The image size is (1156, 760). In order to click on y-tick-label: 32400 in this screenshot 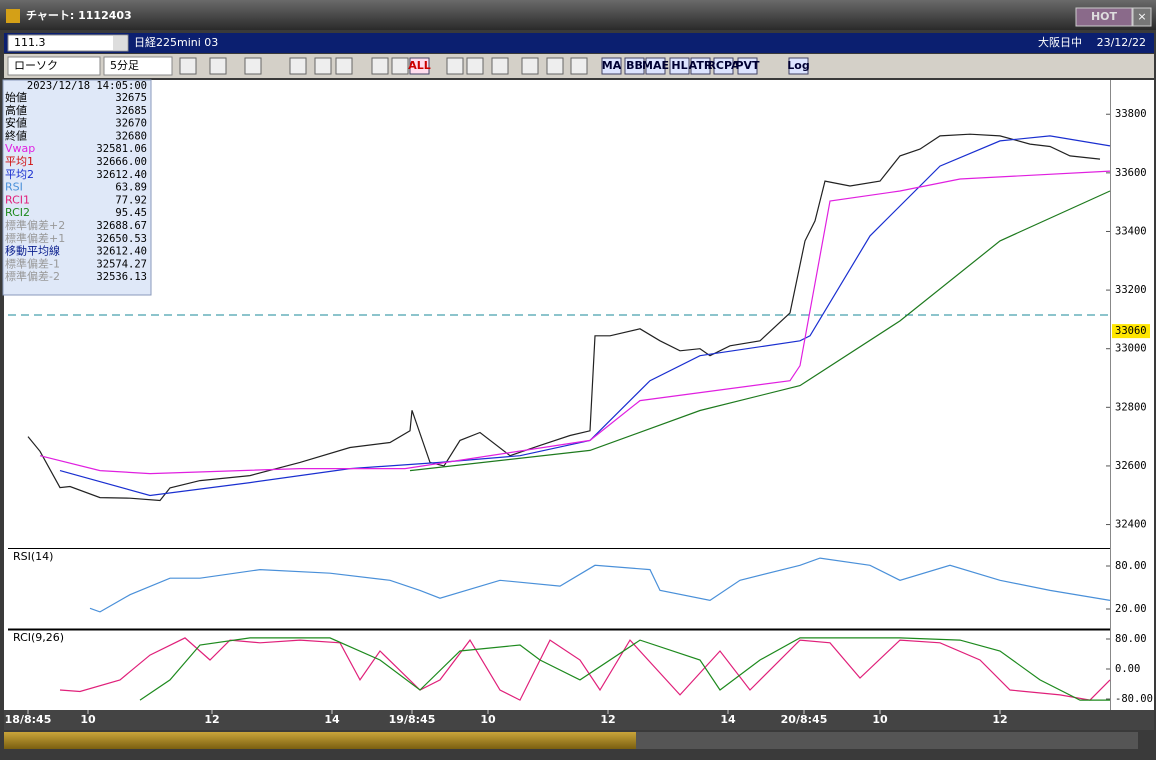, I will do `click(1131, 525)`.